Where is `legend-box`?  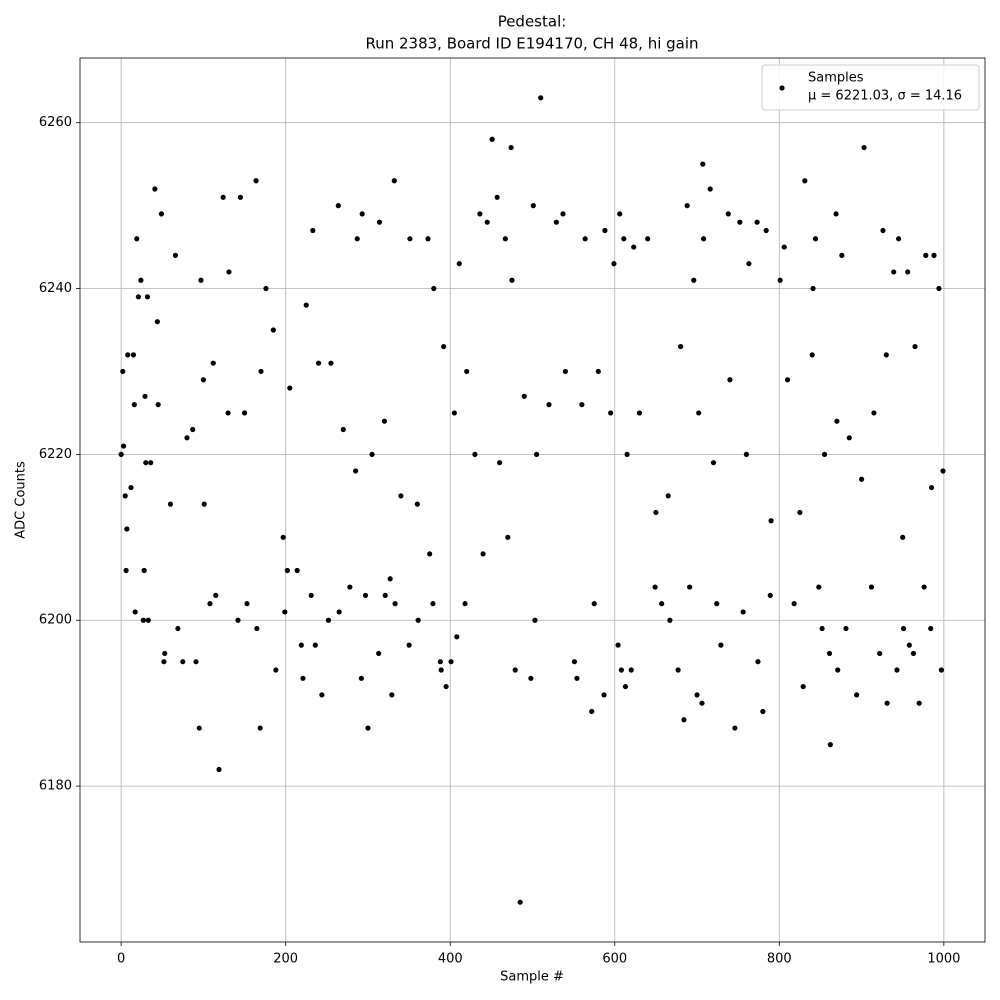 legend-box is located at coordinates (870, 87).